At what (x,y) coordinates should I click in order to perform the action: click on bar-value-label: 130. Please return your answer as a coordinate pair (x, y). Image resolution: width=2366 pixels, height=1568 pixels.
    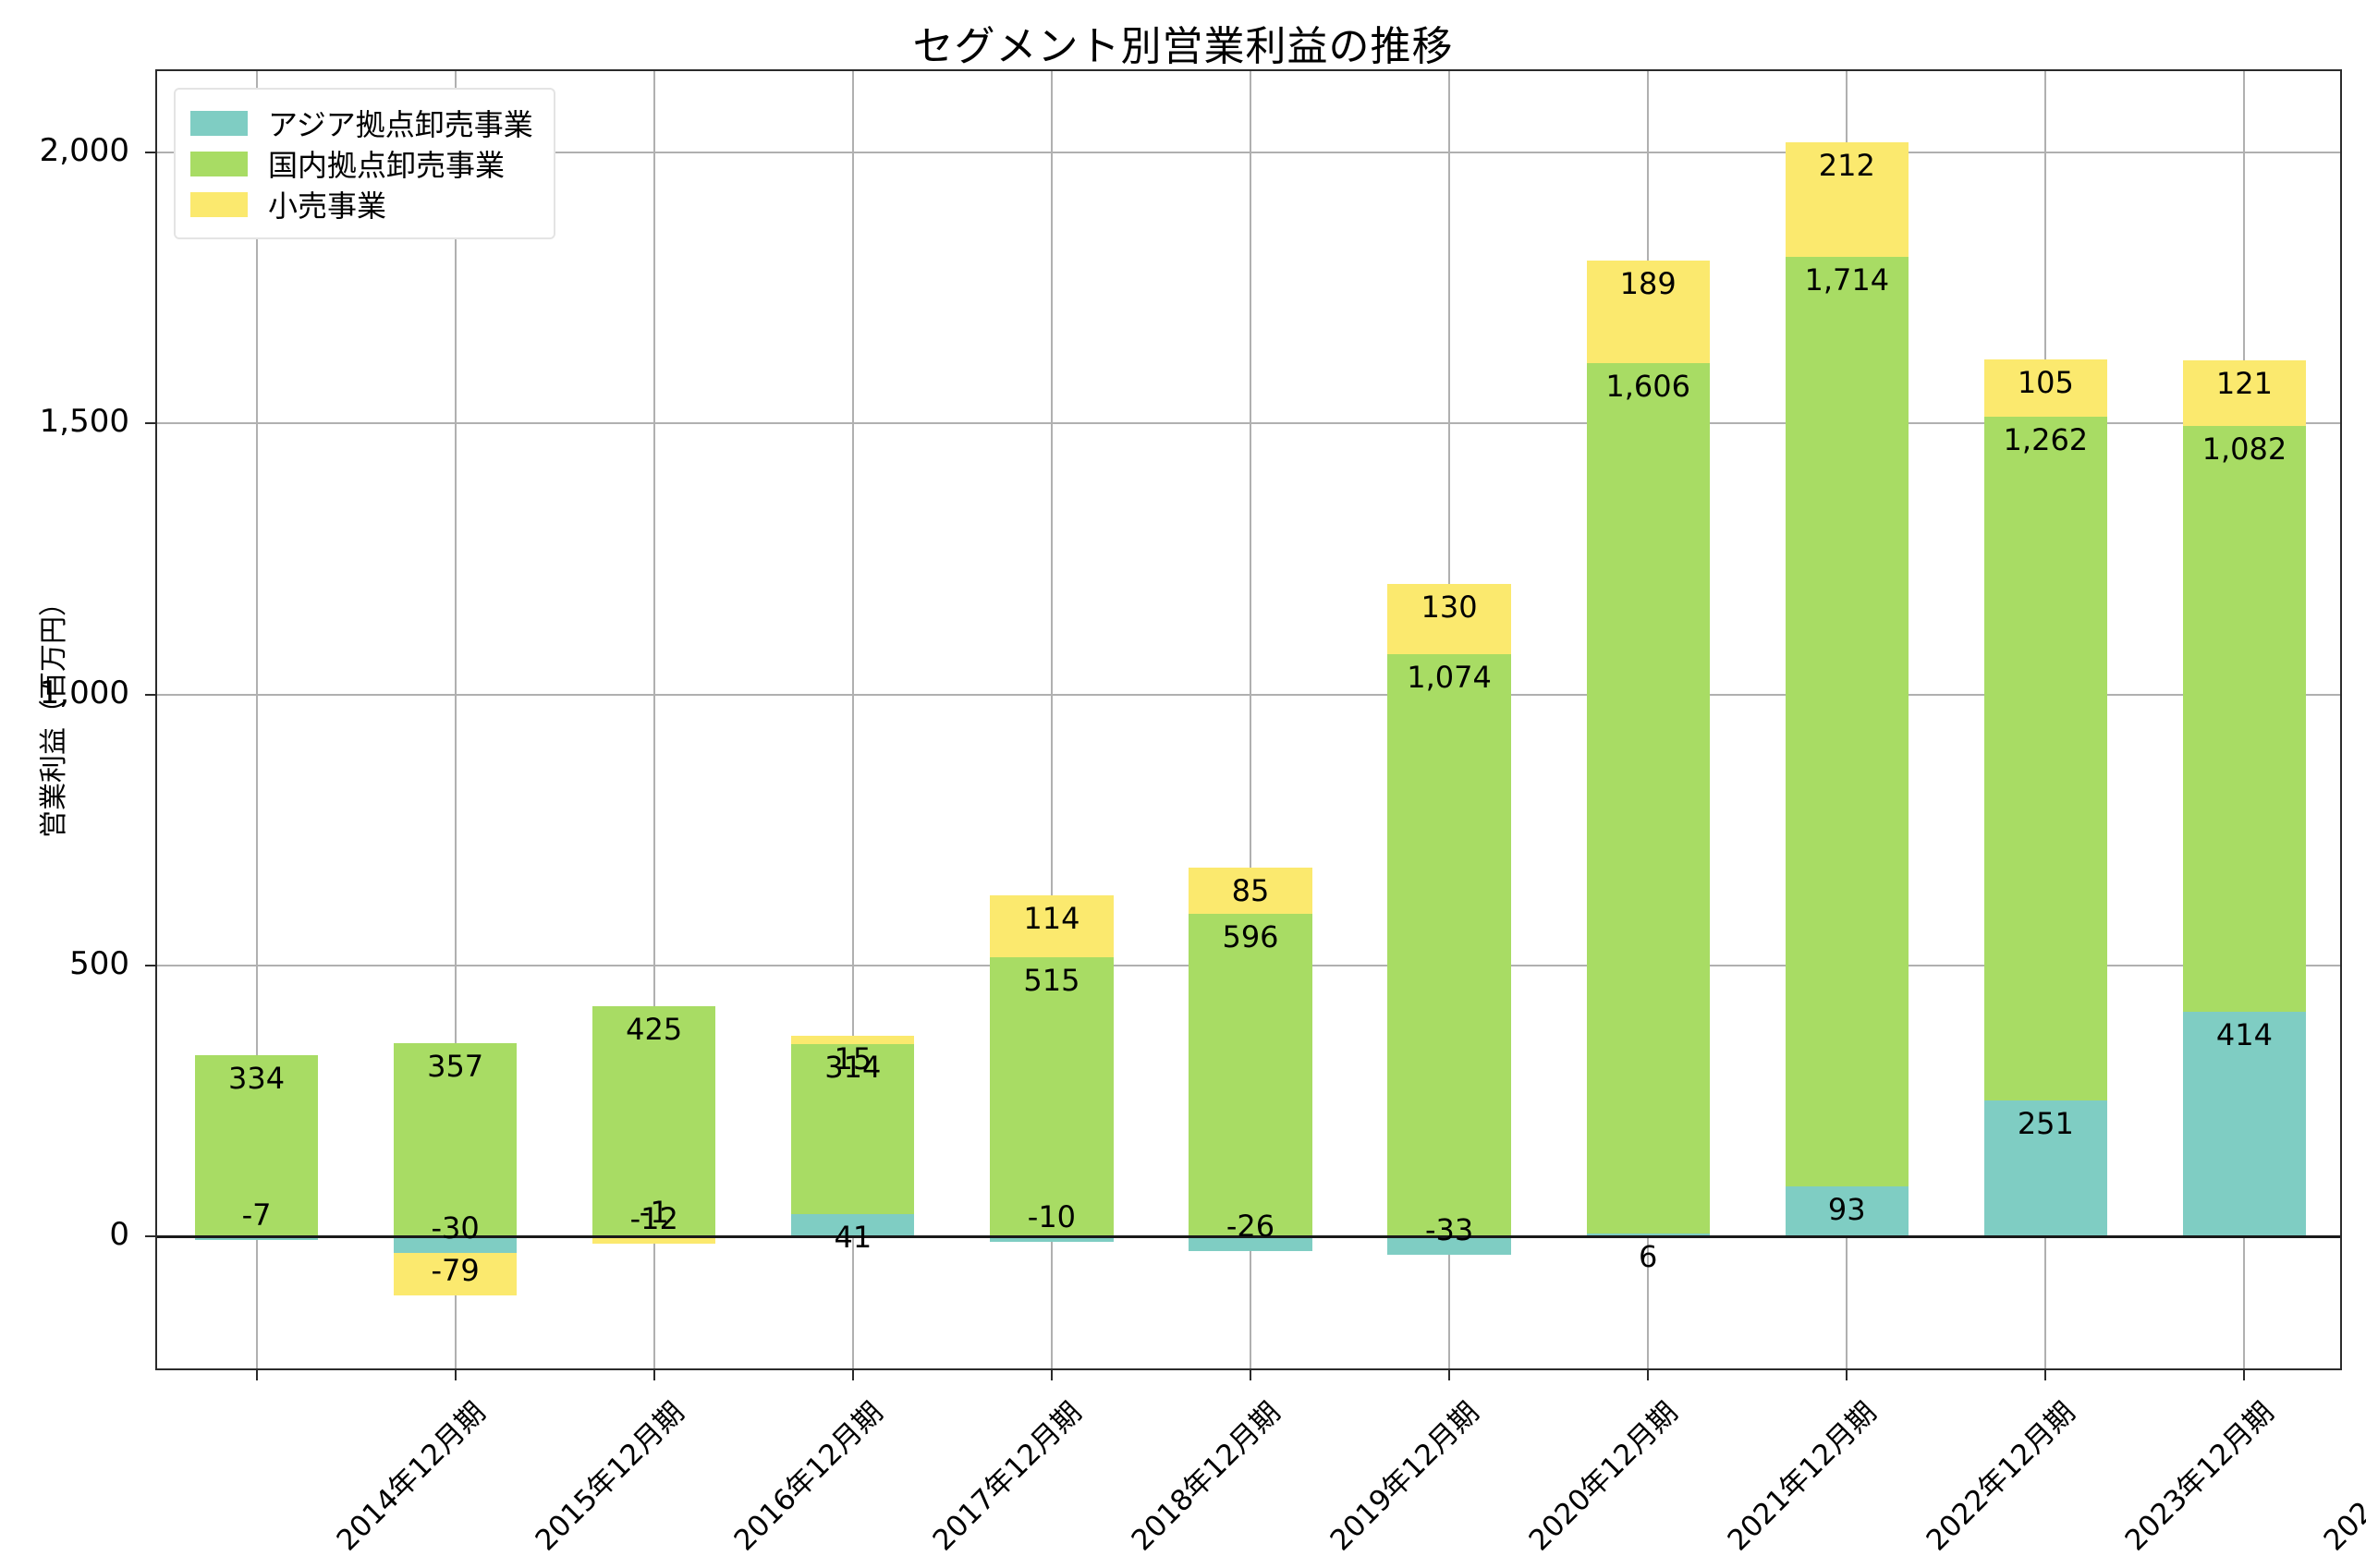
    Looking at the image, I should click on (1449, 607).